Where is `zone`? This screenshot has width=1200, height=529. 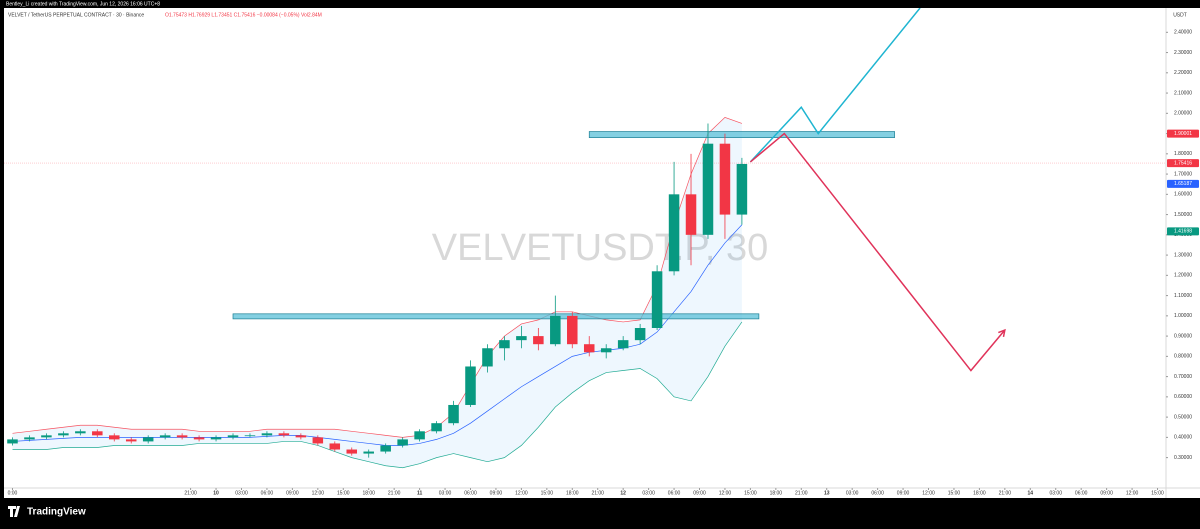 zone is located at coordinates (741, 134).